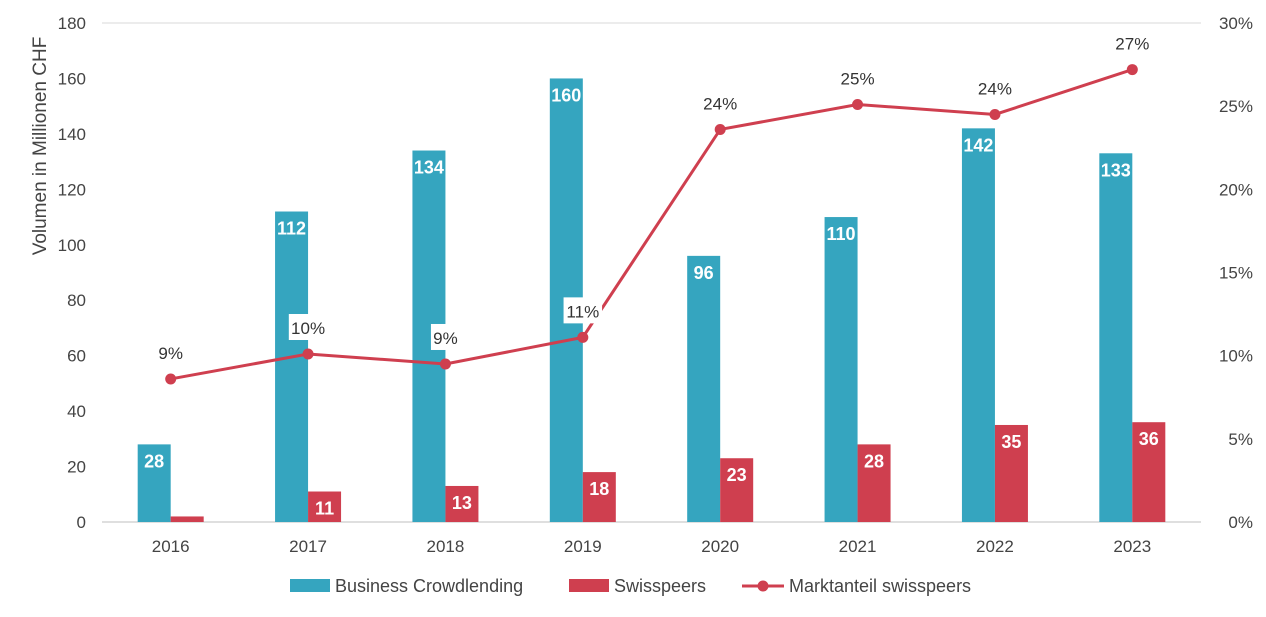  I want to click on bar-data-label: 110, so click(841, 234).